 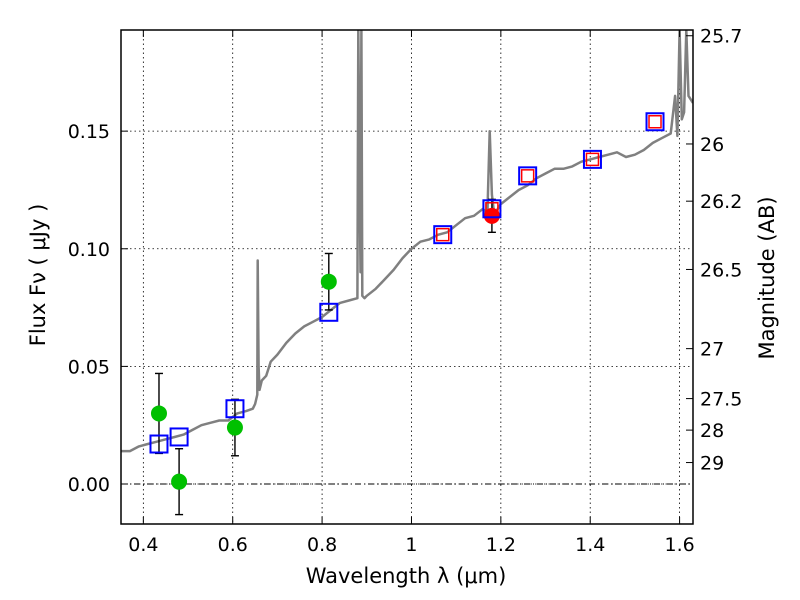 What do you see at coordinates (89, 485) in the screenshot?
I see `y-tick-label: 0.00` at bounding box center [89, 485].